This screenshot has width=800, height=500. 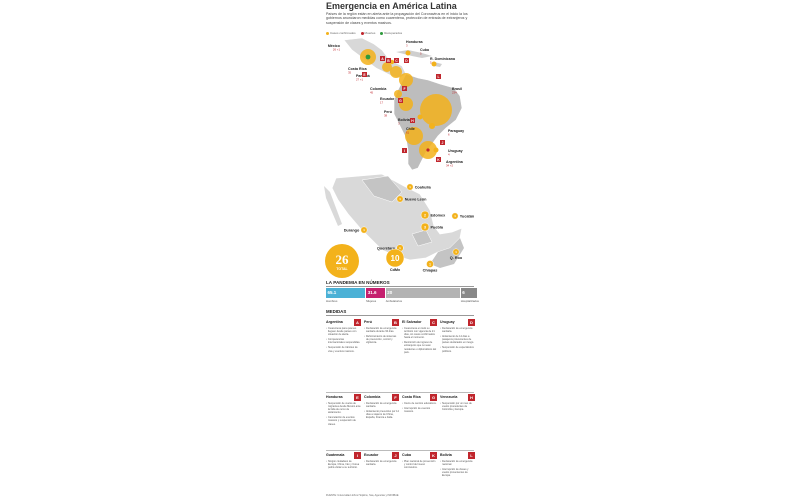 I want to click on total-badge: 26 TOTAL, so click(x=342, y=261).